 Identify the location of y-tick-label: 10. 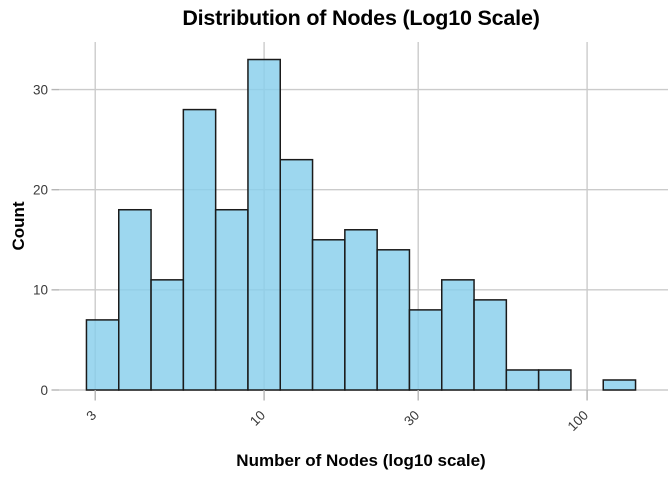
(40, 290).